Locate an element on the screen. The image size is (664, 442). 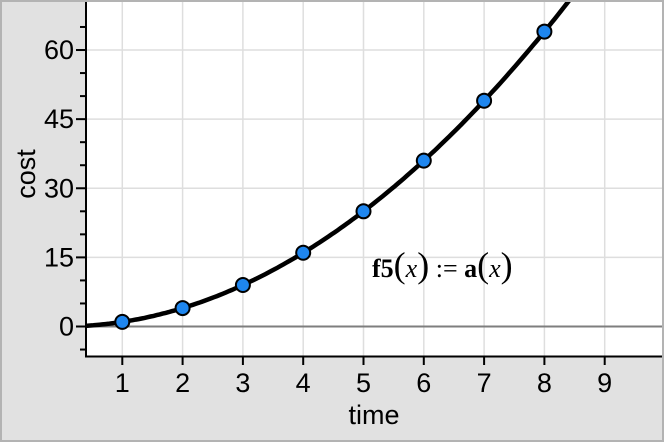
x-axis-title: time is located at coordinates (373, 415).